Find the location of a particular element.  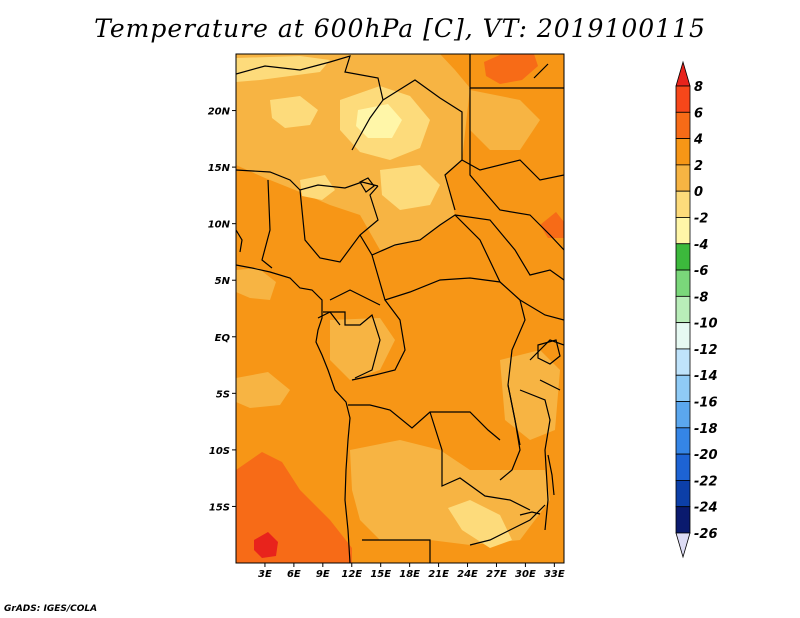

grads-credit: GrADS: IGES/COLA is located at coordinates (51, 609).